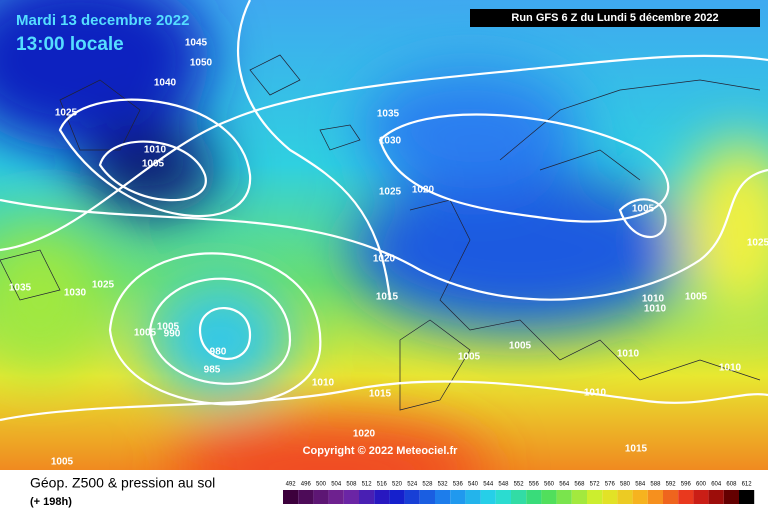  What do you see at coordinates (212, 370) in the screenshot?
I see `isobar-label: 985` at bounding box center [212, 370].